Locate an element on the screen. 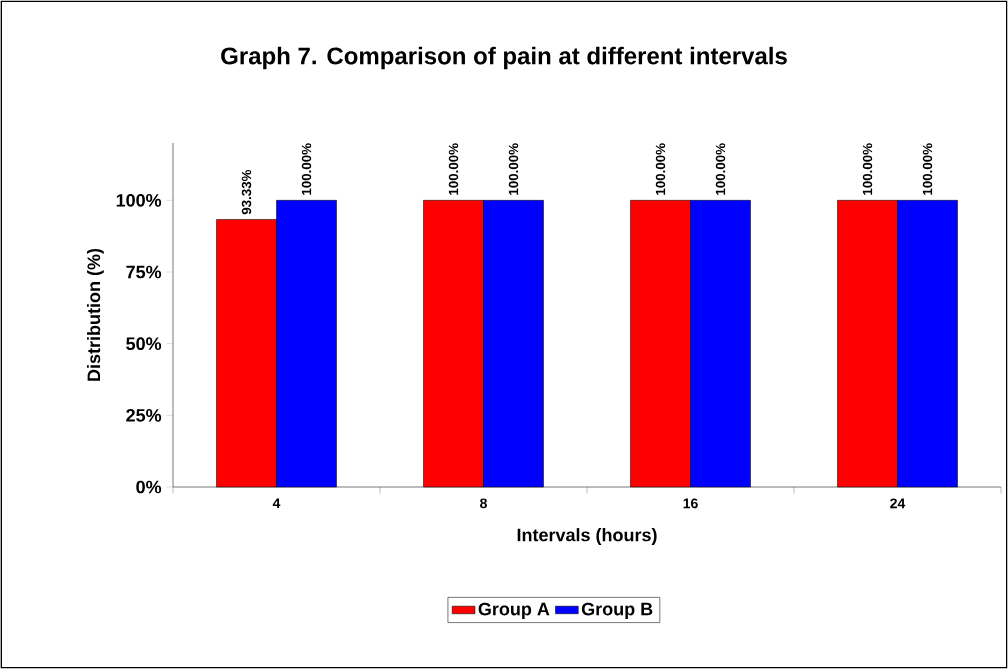 The width and height of the screenshot is (1008, 669). x-axis-title: Intervals (hours) is located at coordinates (587, 536).